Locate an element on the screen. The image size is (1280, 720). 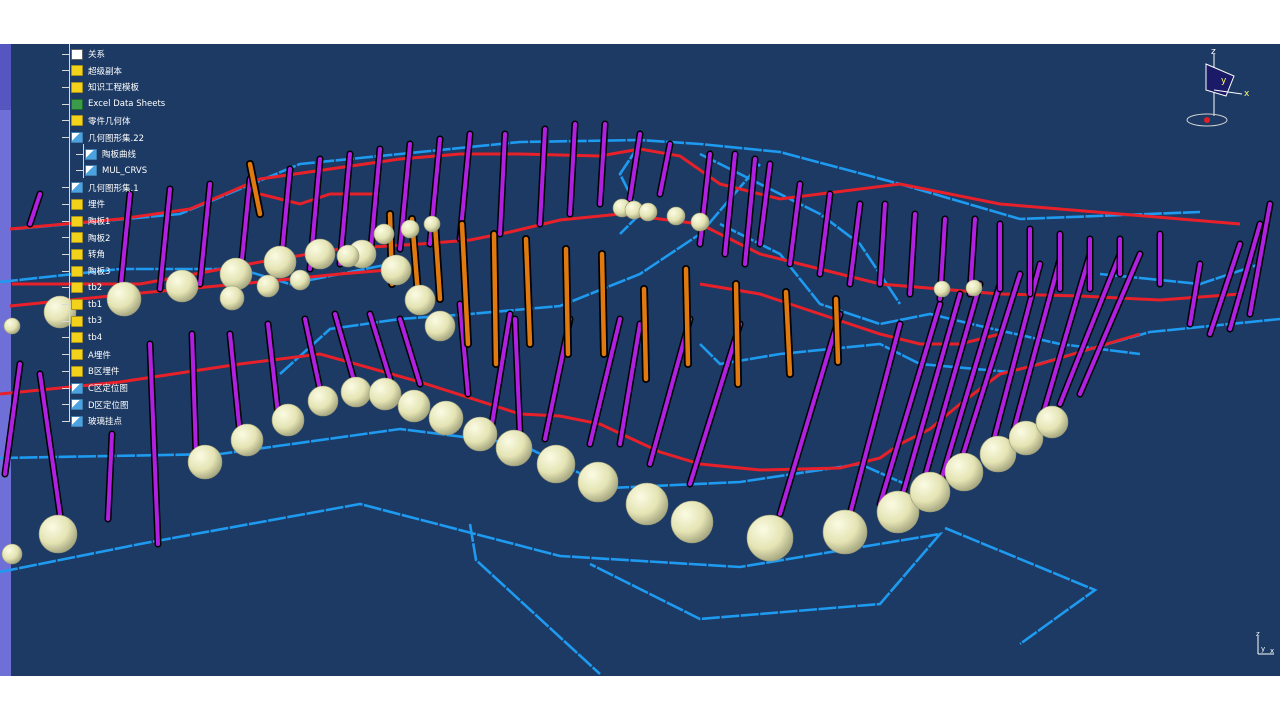
tree-node: B区埋件 is located at coordinates (90, 371).